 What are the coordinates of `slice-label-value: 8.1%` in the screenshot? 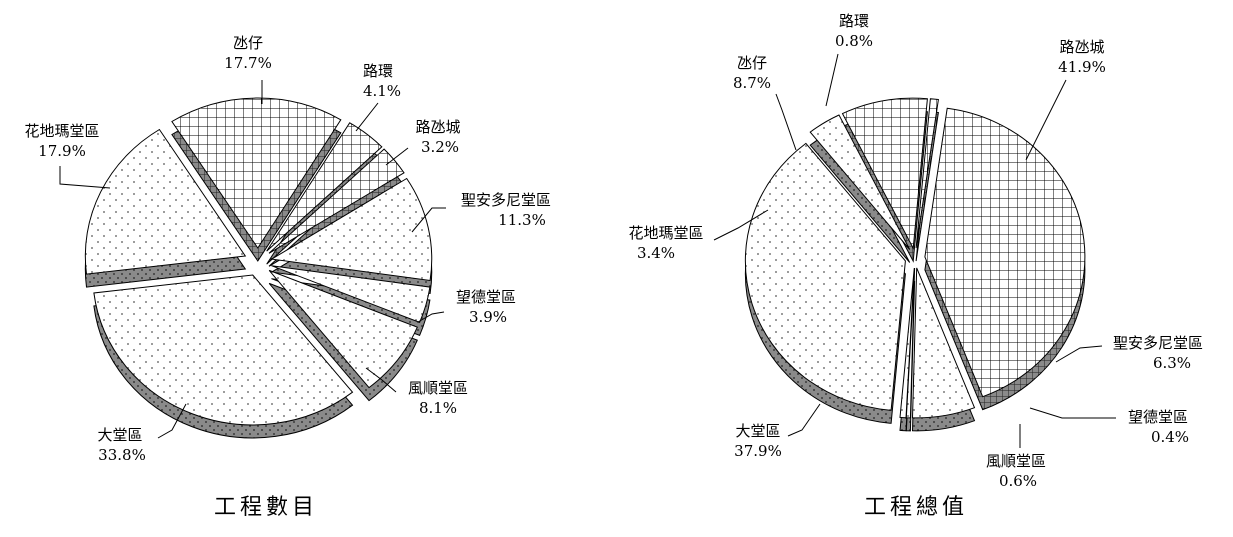 It's located at (438, 408).